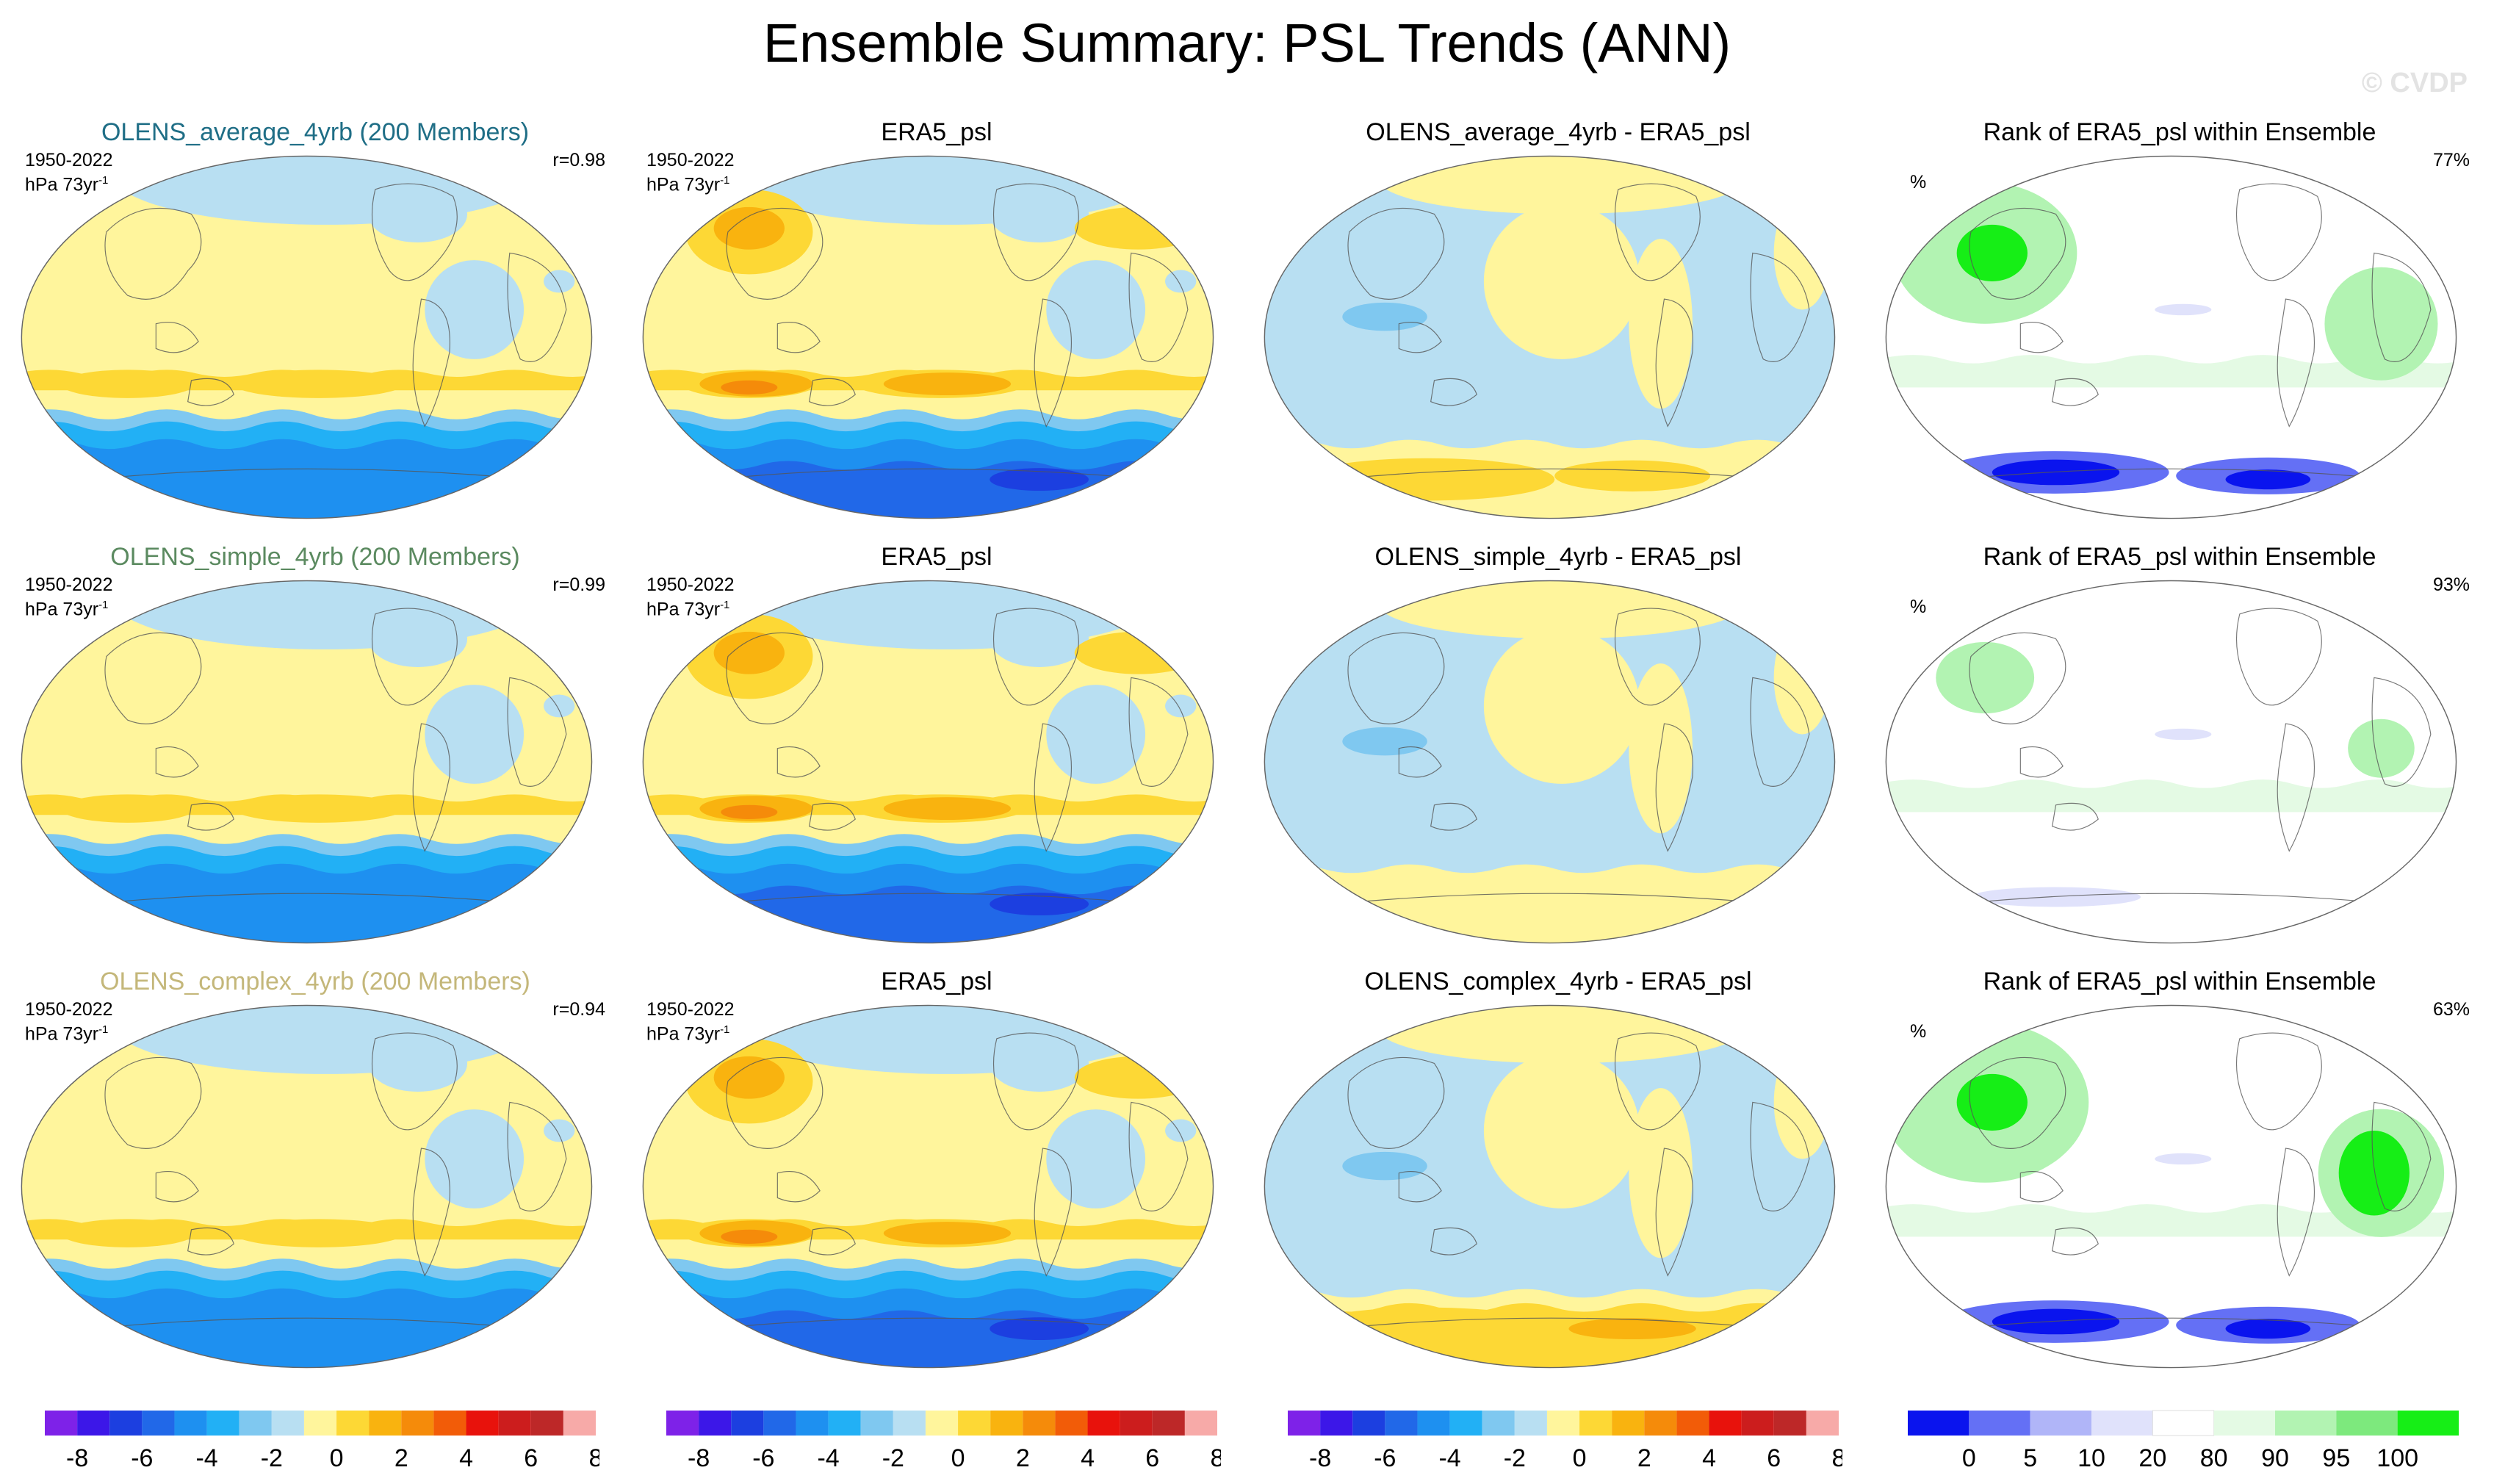 This screenshot has height=1484, width=2494. Describe the element at coordinates (763, 1458) in the screenshot. I see `colorbar-tick-2: -6` at that location.